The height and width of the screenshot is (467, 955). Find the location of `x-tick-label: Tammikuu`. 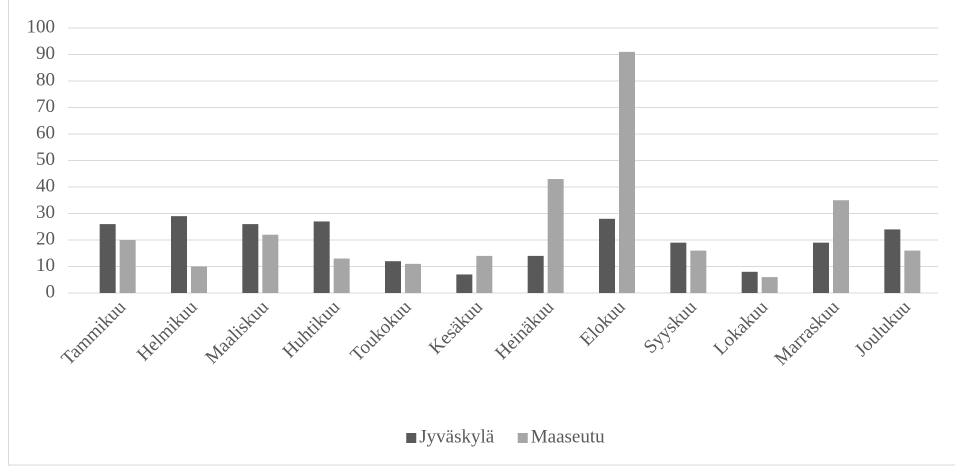

x-tick-label: Tammikuu is located at coordinates (93, 332).